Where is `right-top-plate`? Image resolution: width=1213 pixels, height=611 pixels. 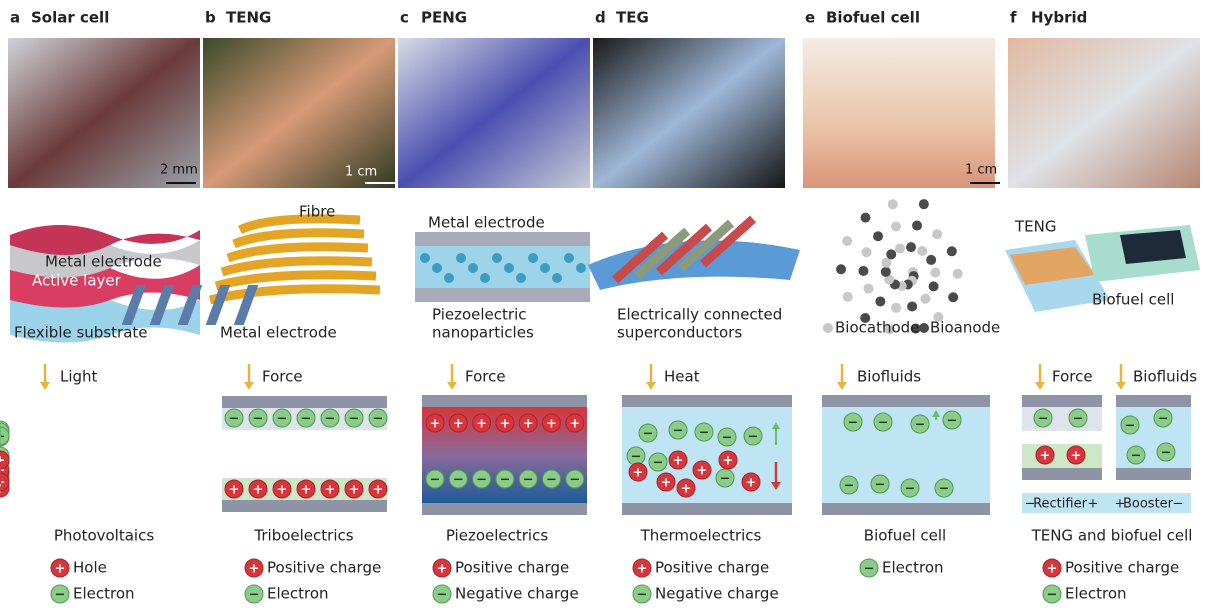
right-top-plate is located at coordinates (1153, 401).